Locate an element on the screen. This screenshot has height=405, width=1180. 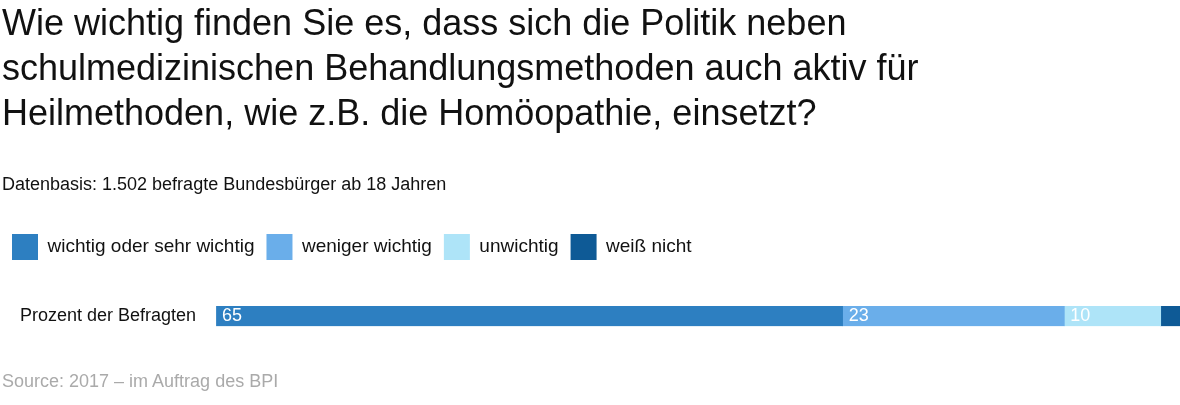
legend-label: weiß nicht is located at coordinates (649, 246).